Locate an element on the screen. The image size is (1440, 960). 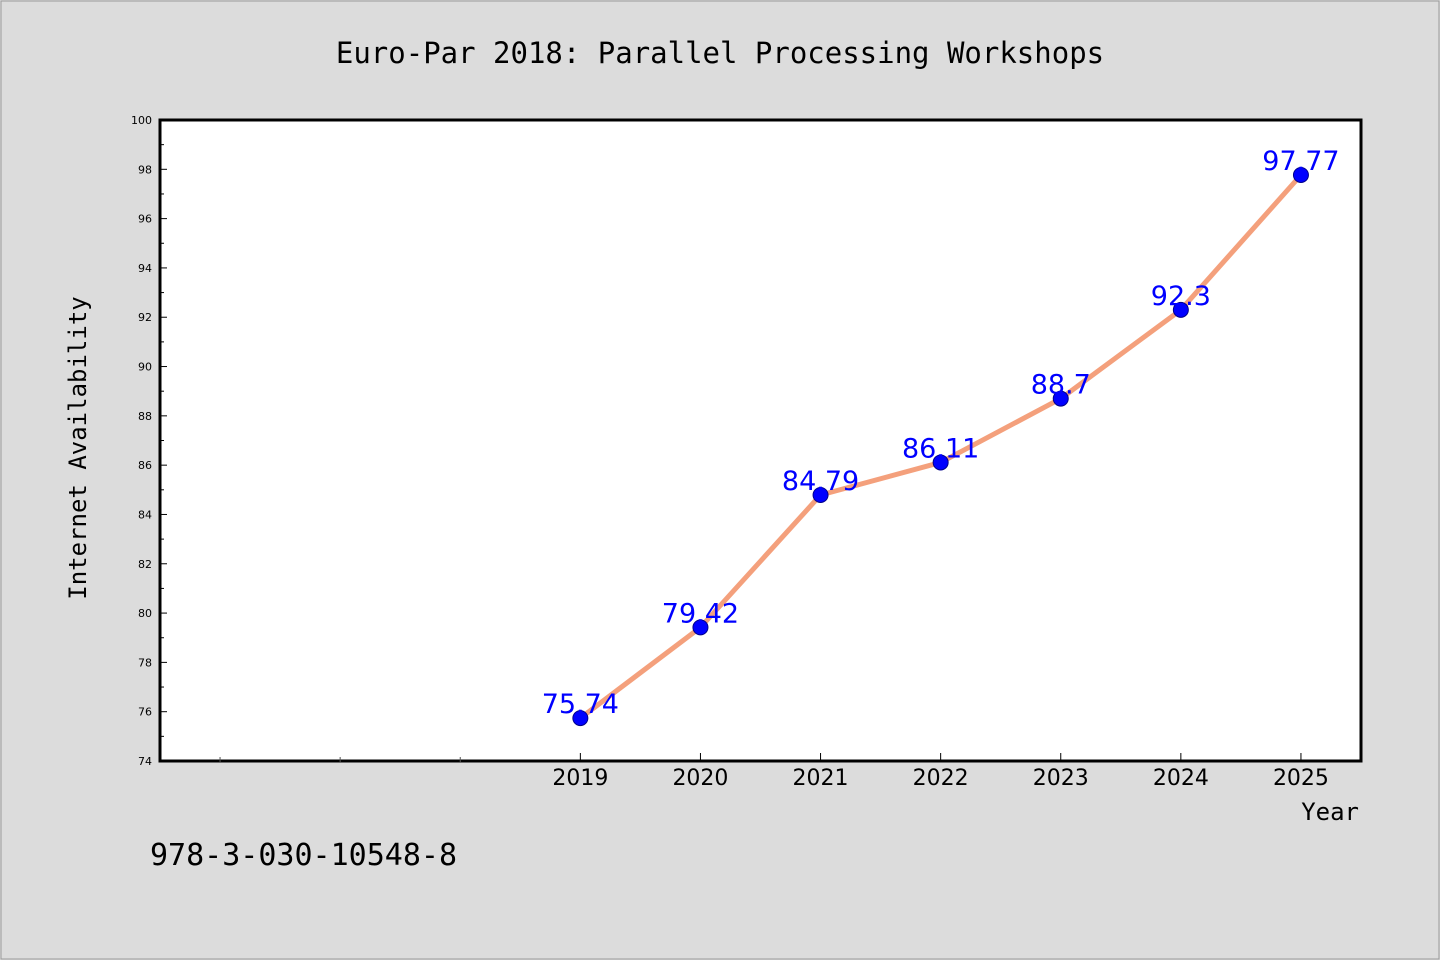
y-tick-label: 90 is located at coordinates (145, 367).